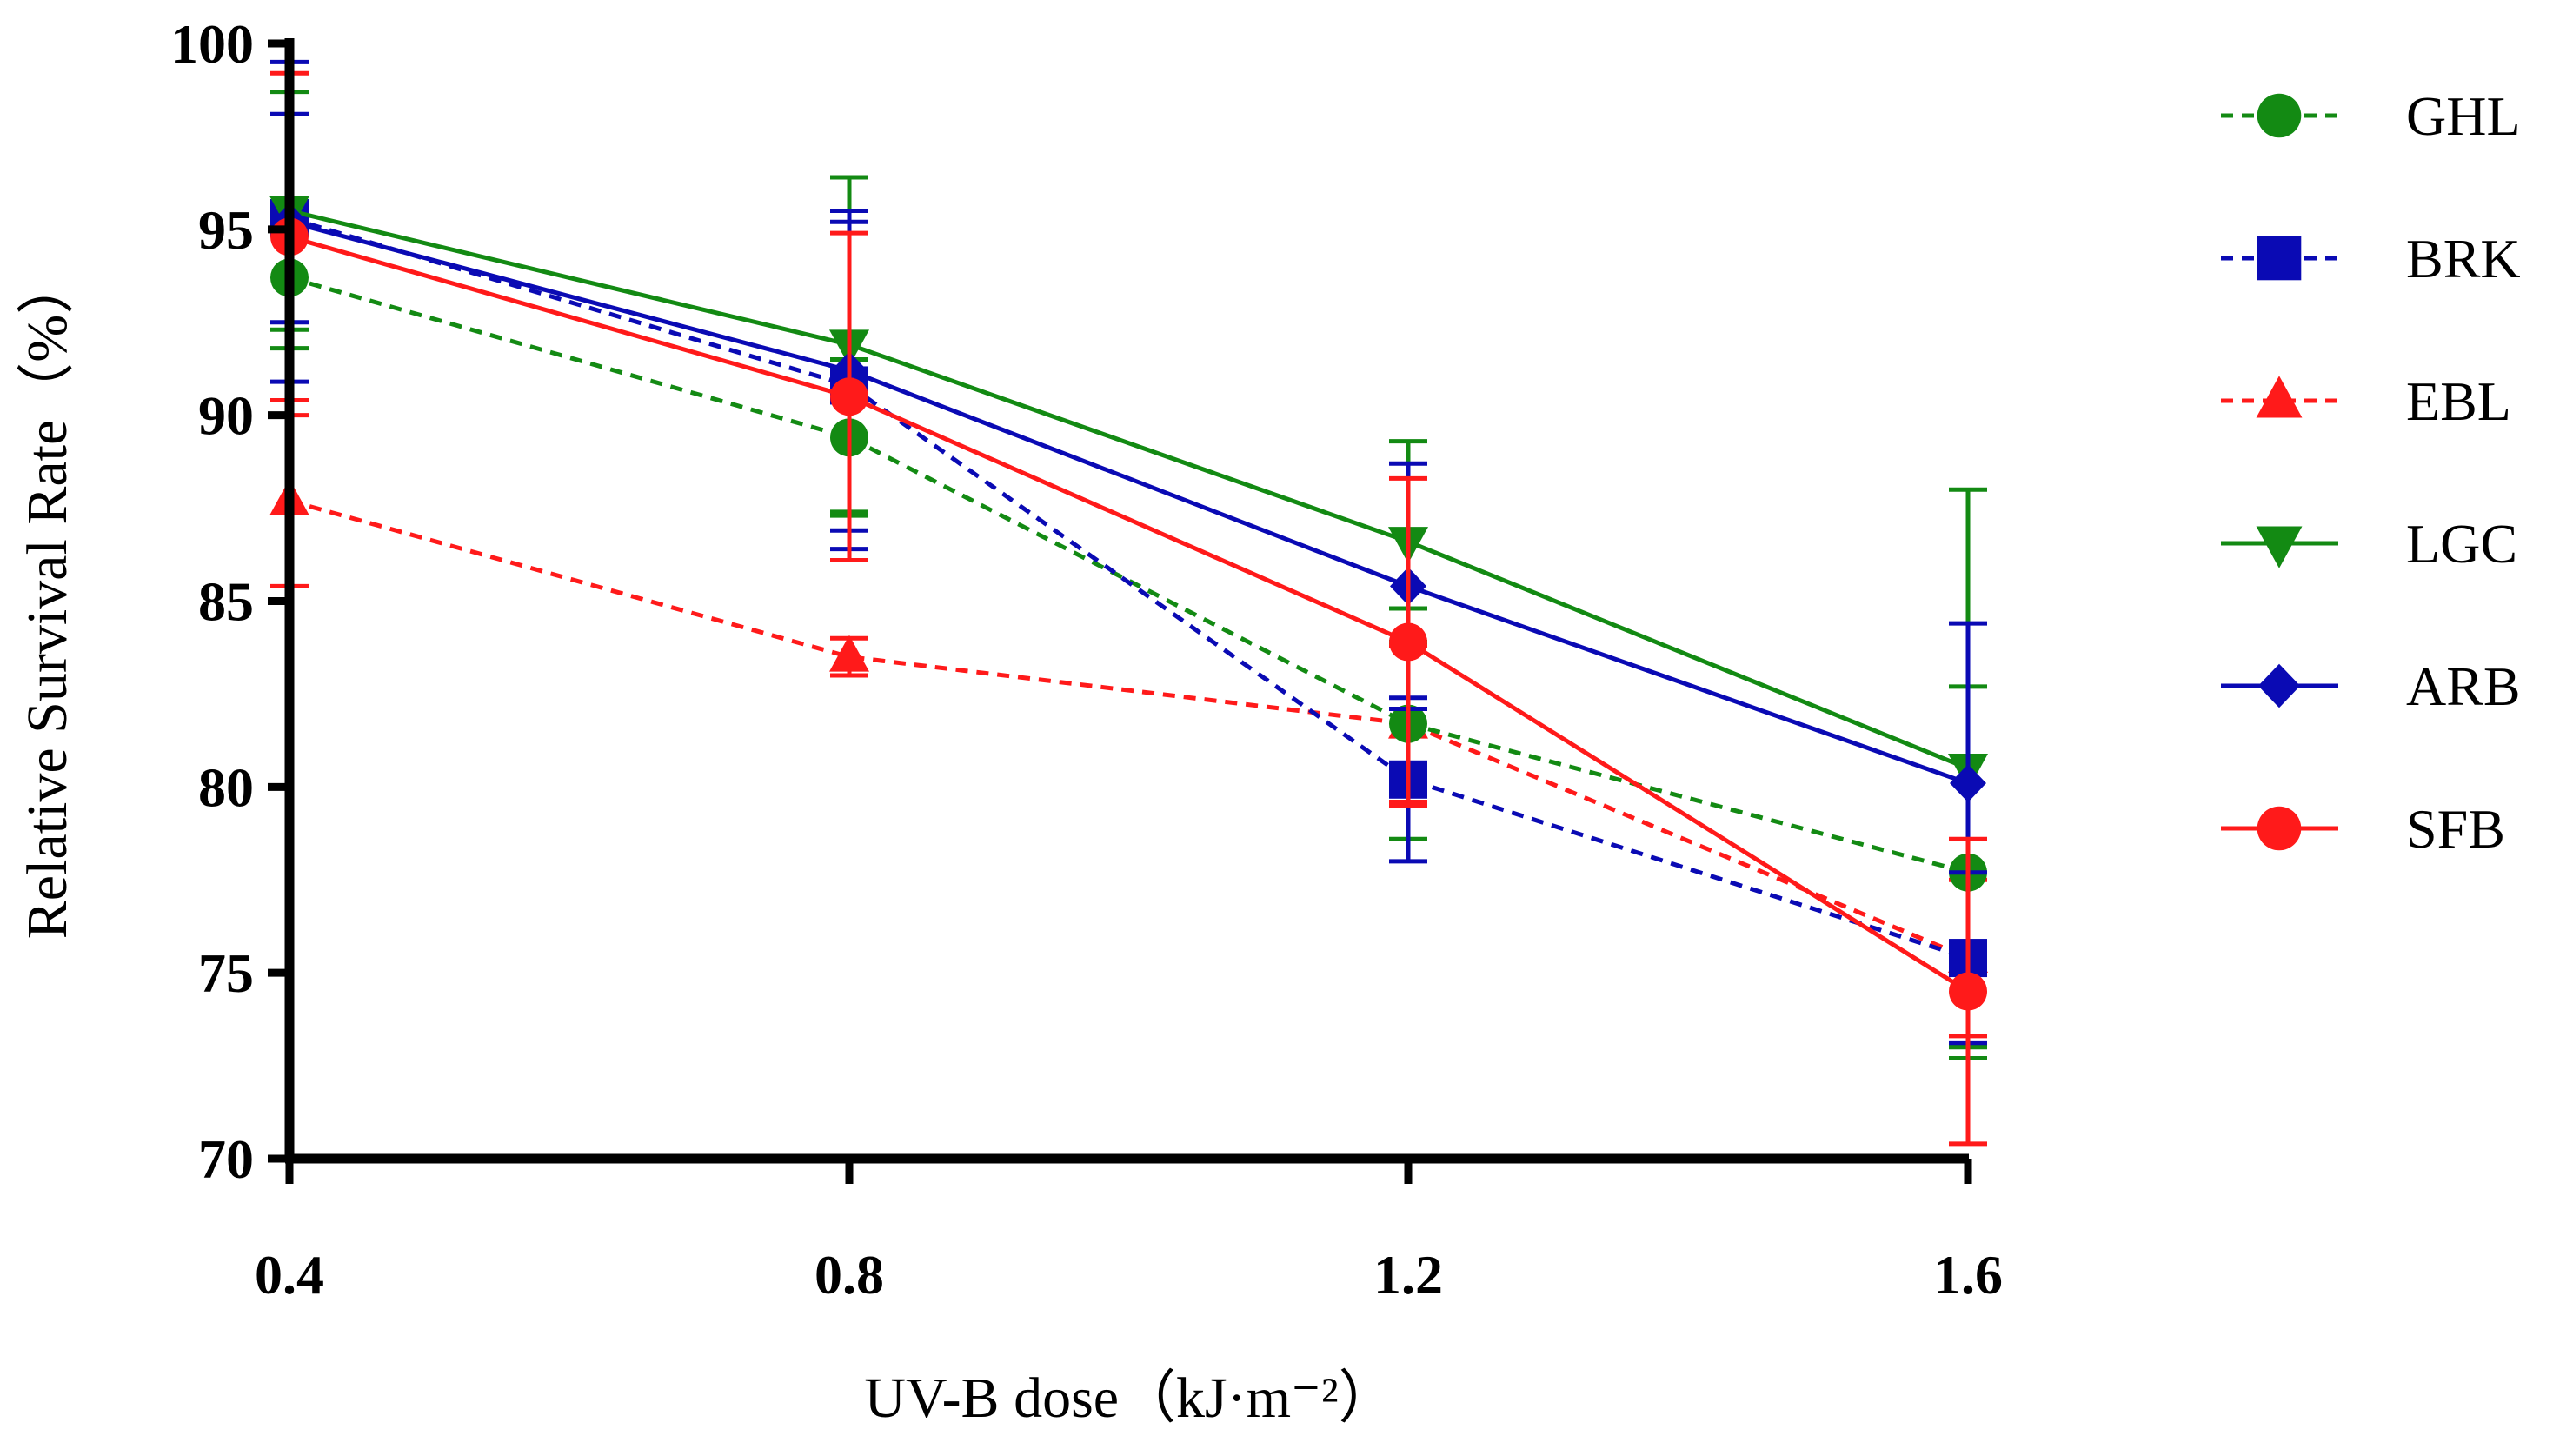 This screenshot has height=1456, width=2573. I want to click on legend-marker-sfb, so click(2279, 828).